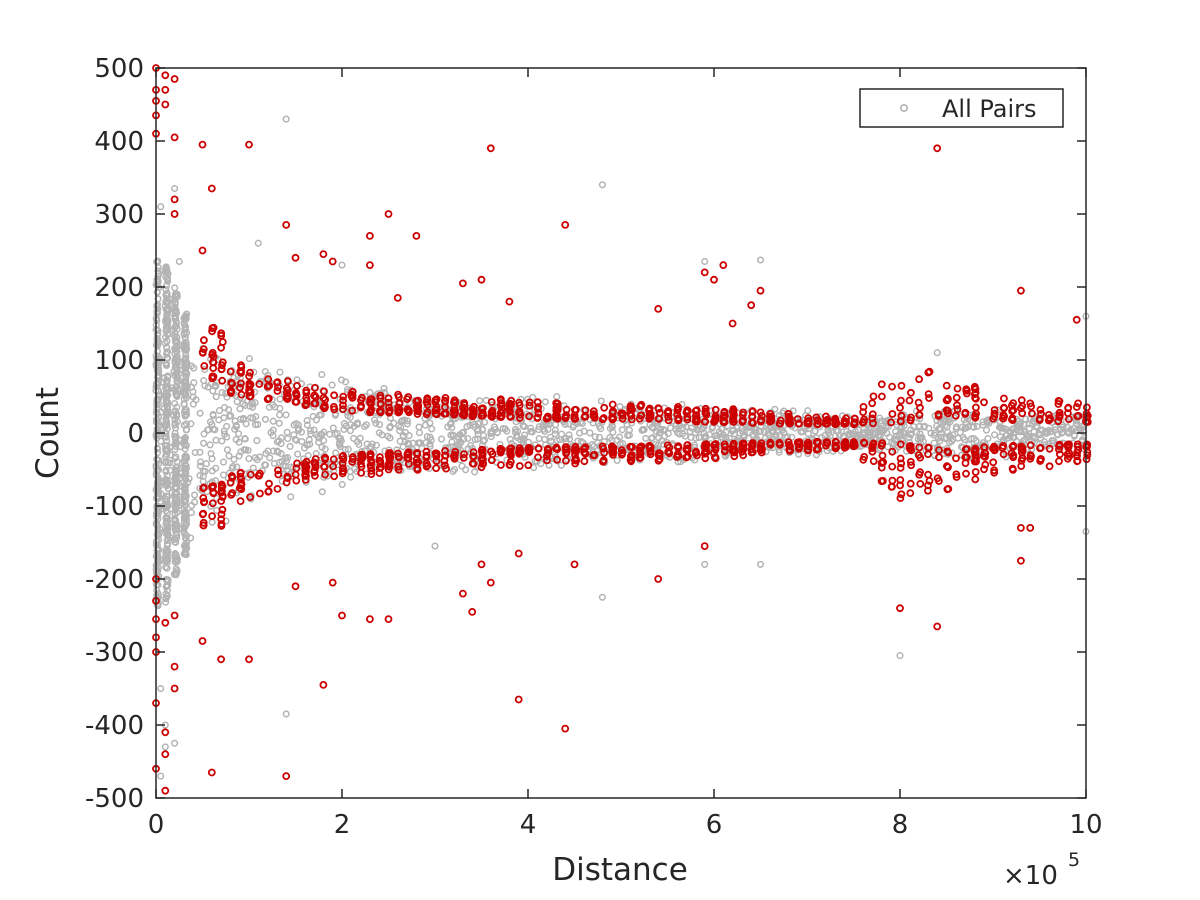 The height and width of the screenshot is (900, 1200). Describe the element at coordinates (114, 799) in the screenshot. I see `y-tick-label: -500` at that location.